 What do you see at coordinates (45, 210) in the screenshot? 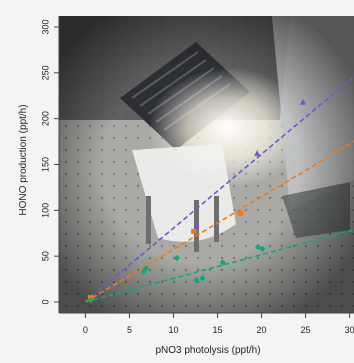
I see `y-tick-label: 100` at bounding box center [45, 210].